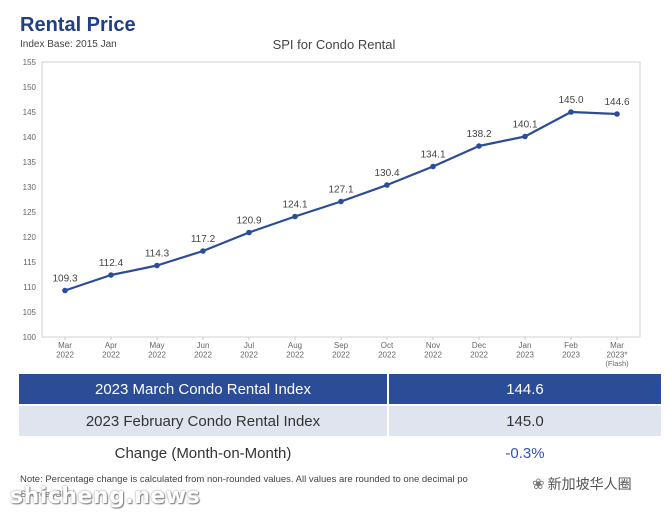  What do you see at coordinates (30, 87) in the screenshot?
I see `y-tick-label: 150` at bounding box center [30, 87].